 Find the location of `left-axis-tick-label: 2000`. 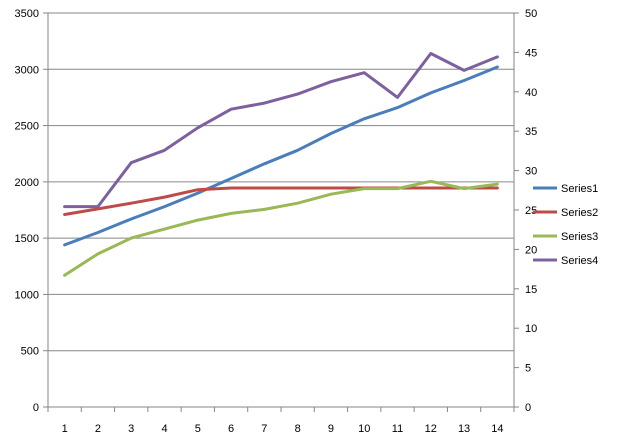

left-axis-tick-label: 2000 is located at coordinates (27, 183).